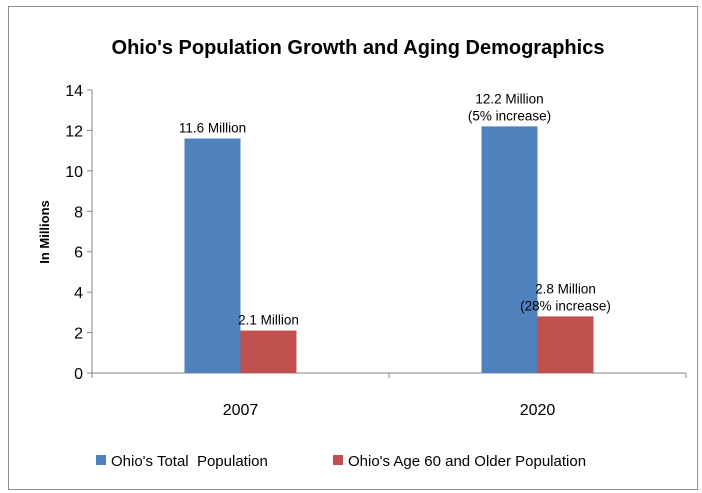 Image resolution: width=702 pixels, height=493 pixels. I want to click on legend-label: Ohio's Total Population, so click(189, 461).